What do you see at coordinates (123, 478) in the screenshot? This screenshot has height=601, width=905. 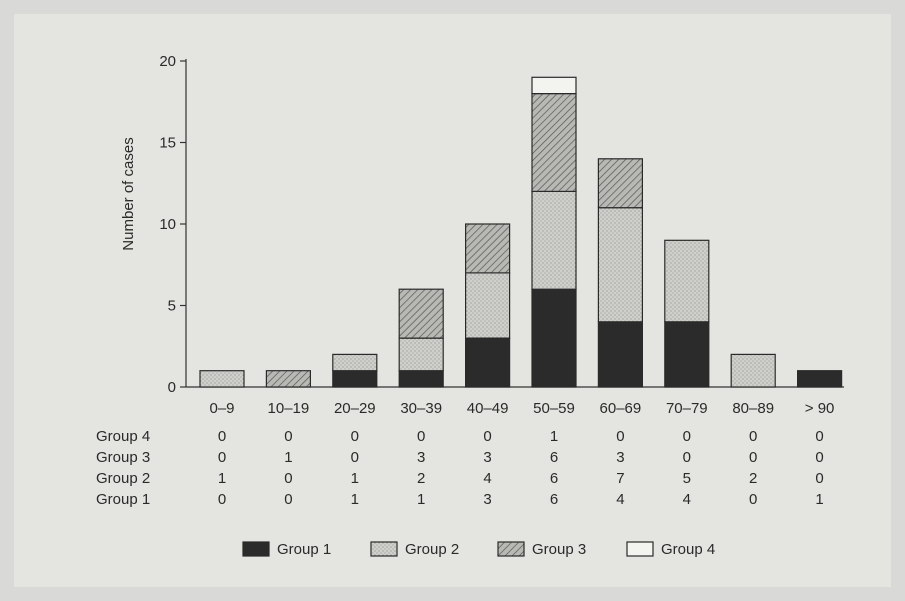 I see `table-row-label: Group 2` at bounding box center [123, 478].